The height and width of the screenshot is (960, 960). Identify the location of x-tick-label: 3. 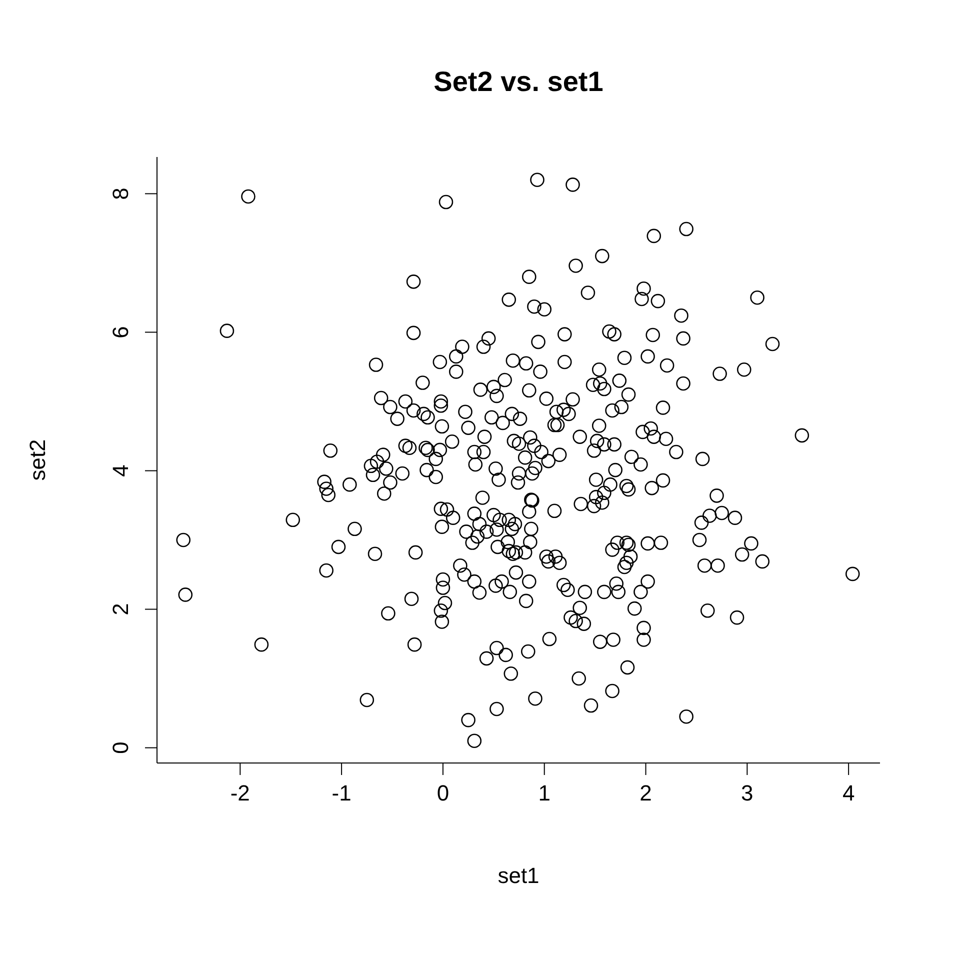
(747, 793).